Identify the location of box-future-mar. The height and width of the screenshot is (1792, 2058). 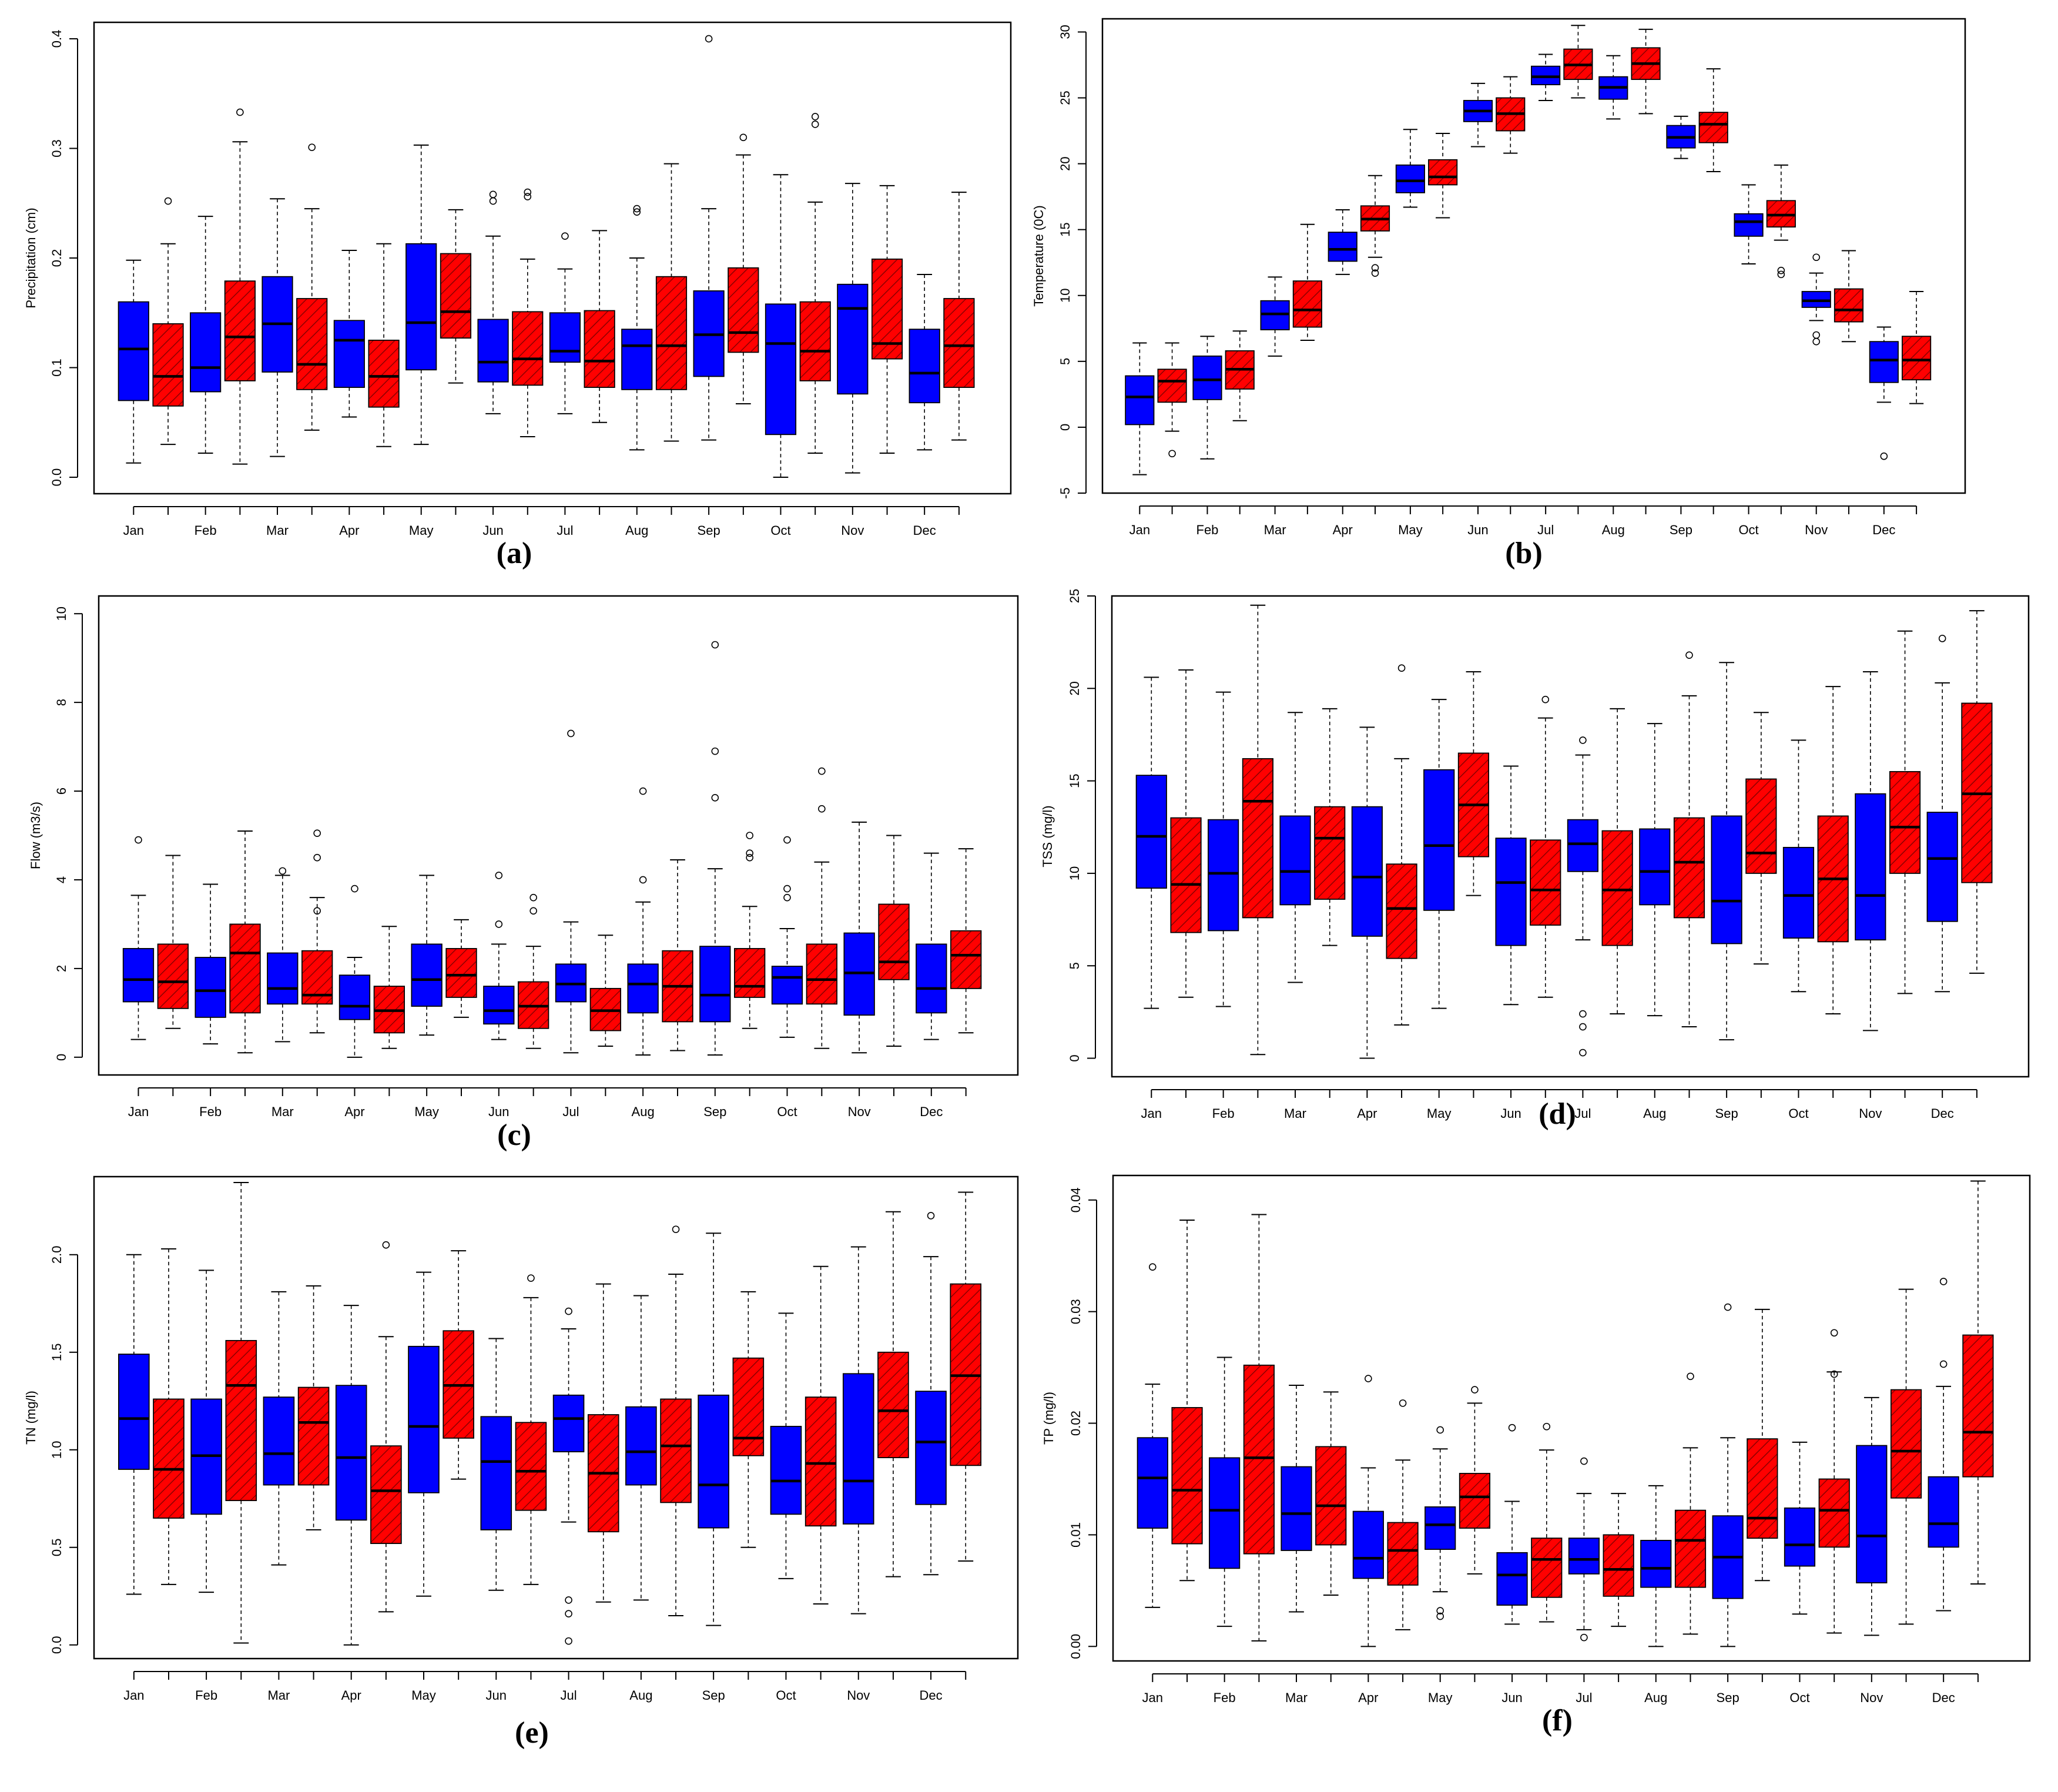
(312, 287).